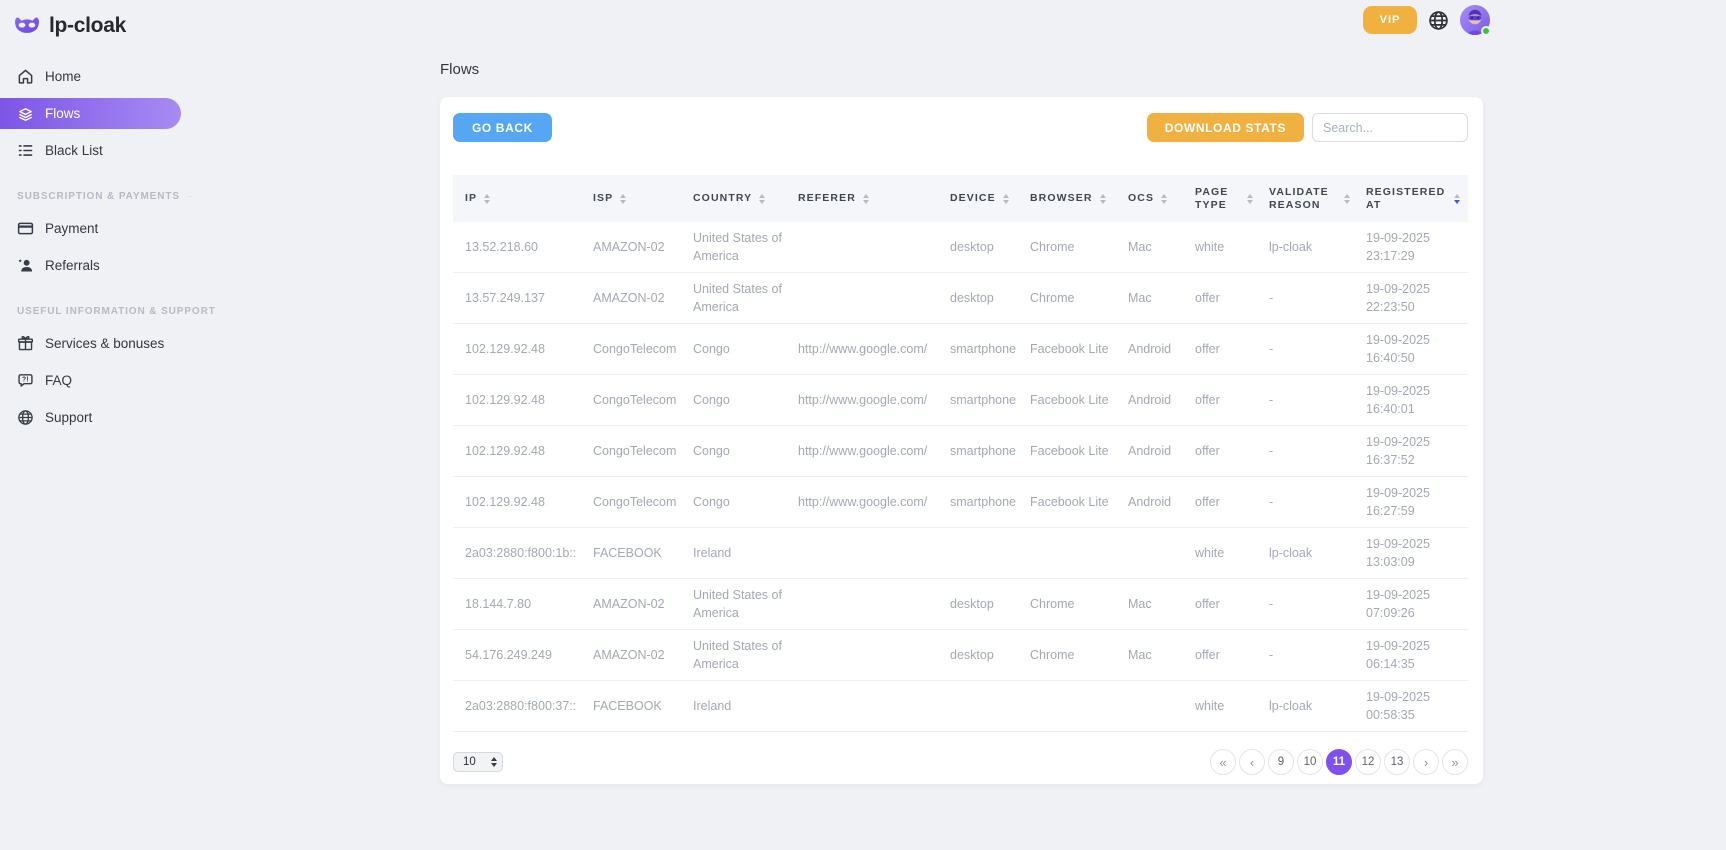  I want to click on divider, so click(189, 196).